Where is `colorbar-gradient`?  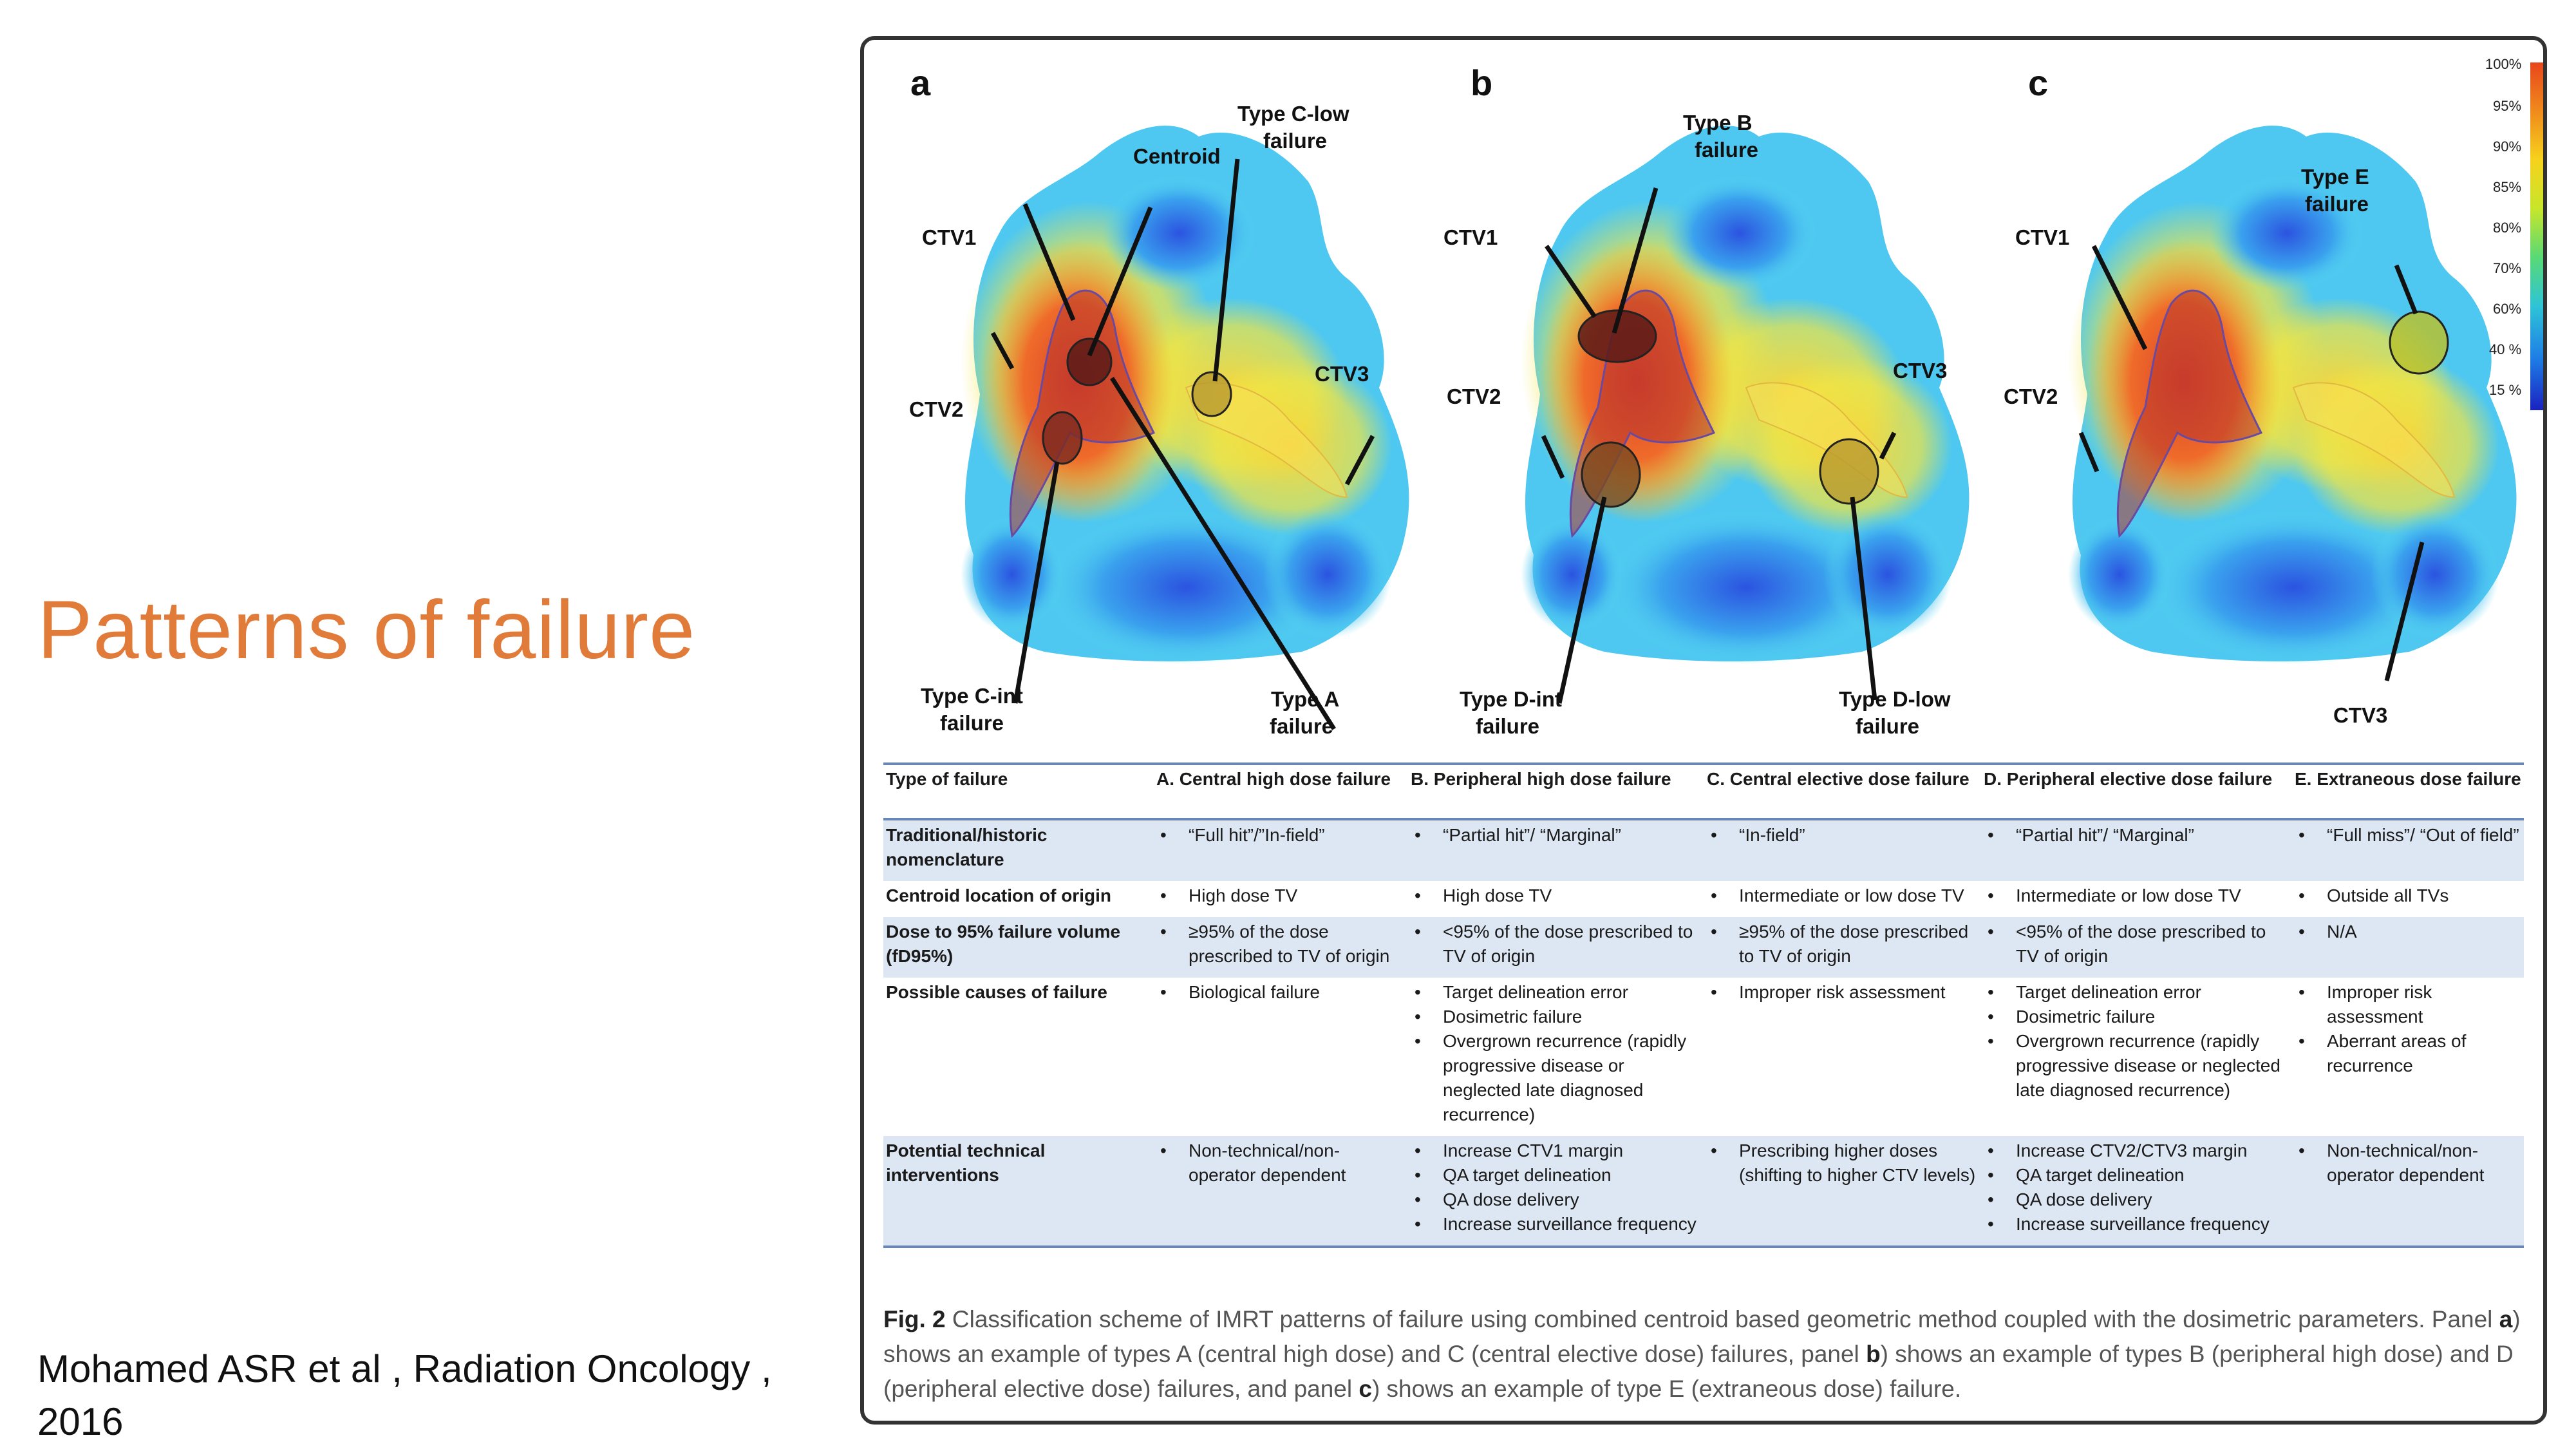 colorbar-gradient is located at coordinates (2536, 236).